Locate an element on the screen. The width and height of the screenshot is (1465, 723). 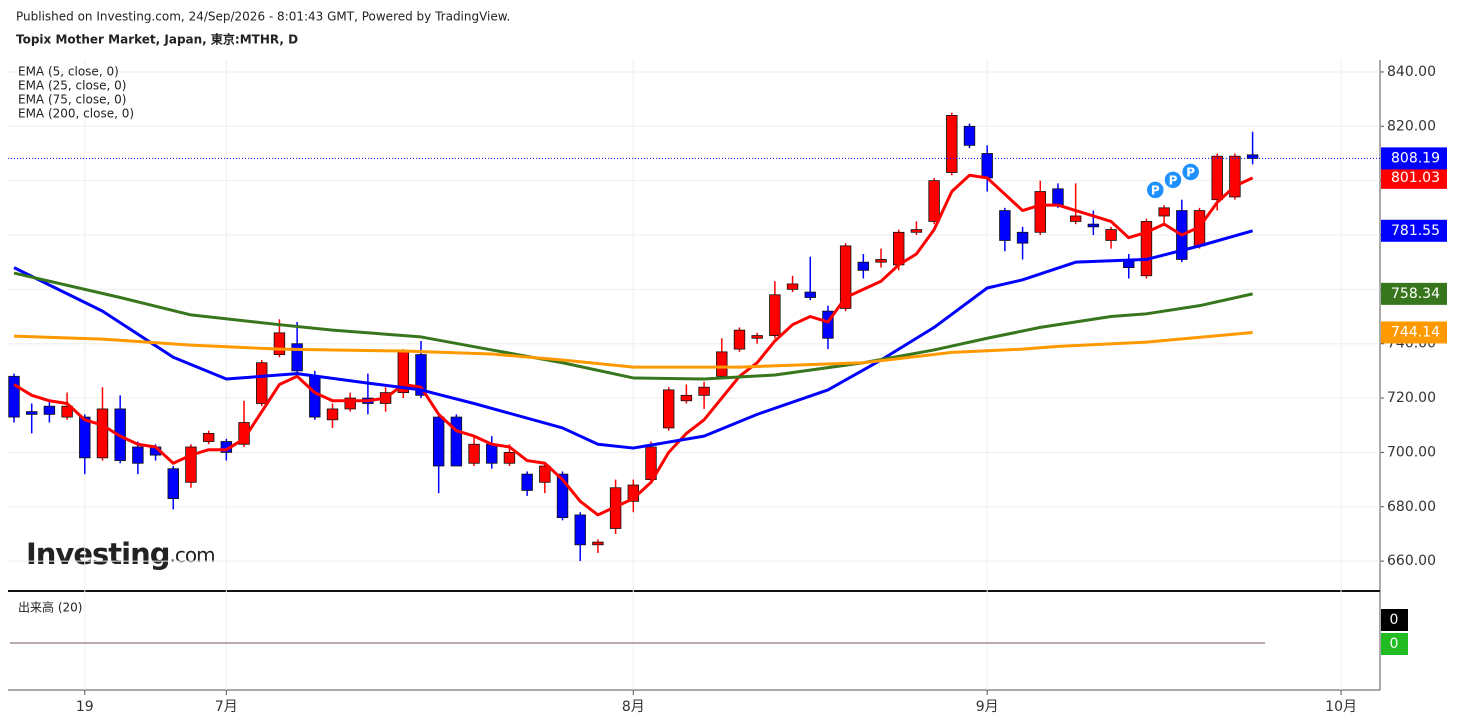
x-tick-label: 19 is located at coordinates (85, 707).